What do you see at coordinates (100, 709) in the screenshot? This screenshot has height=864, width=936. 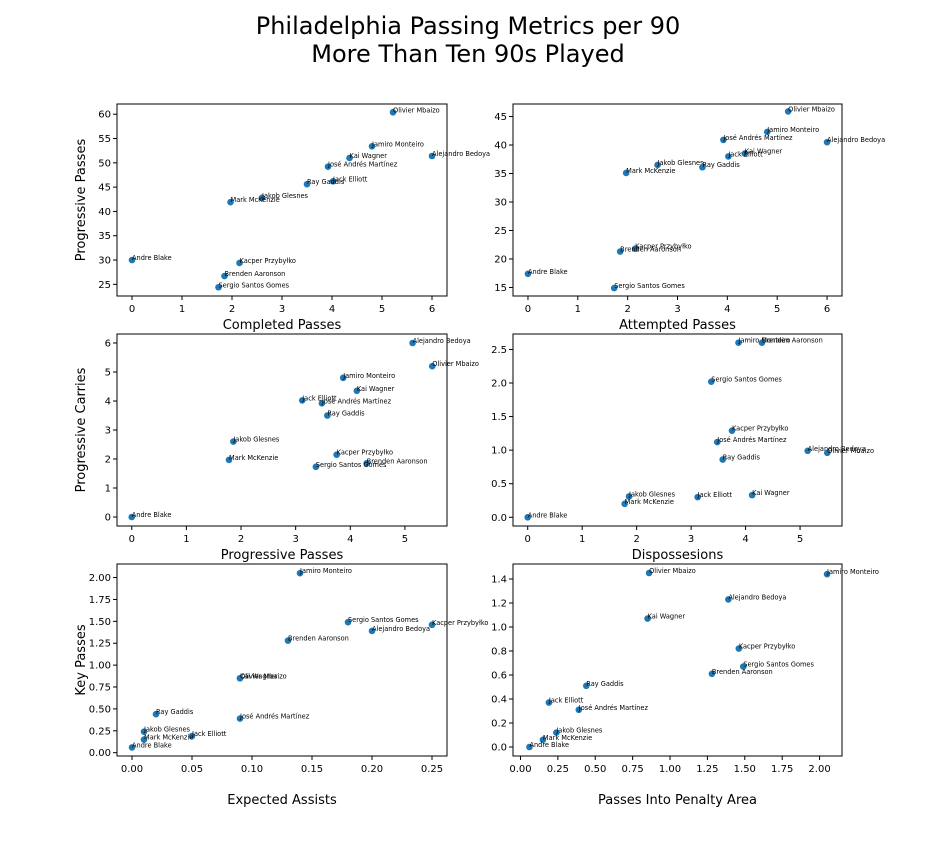 I see `y-tick-label: 0.50` at bounding box center [100, 709].